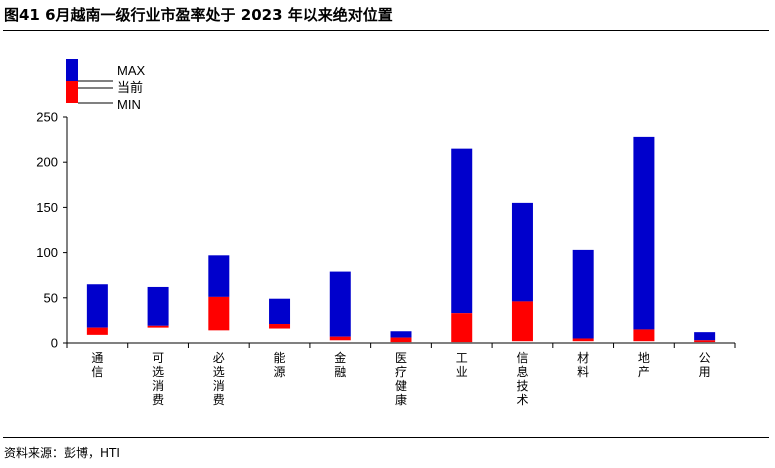 This screenshot has width=775, height=468. What do you see at coordinates (219, 379) in the screenshot?
I see `x-tick-label: 必选消费` at bounding box center [219, 379].